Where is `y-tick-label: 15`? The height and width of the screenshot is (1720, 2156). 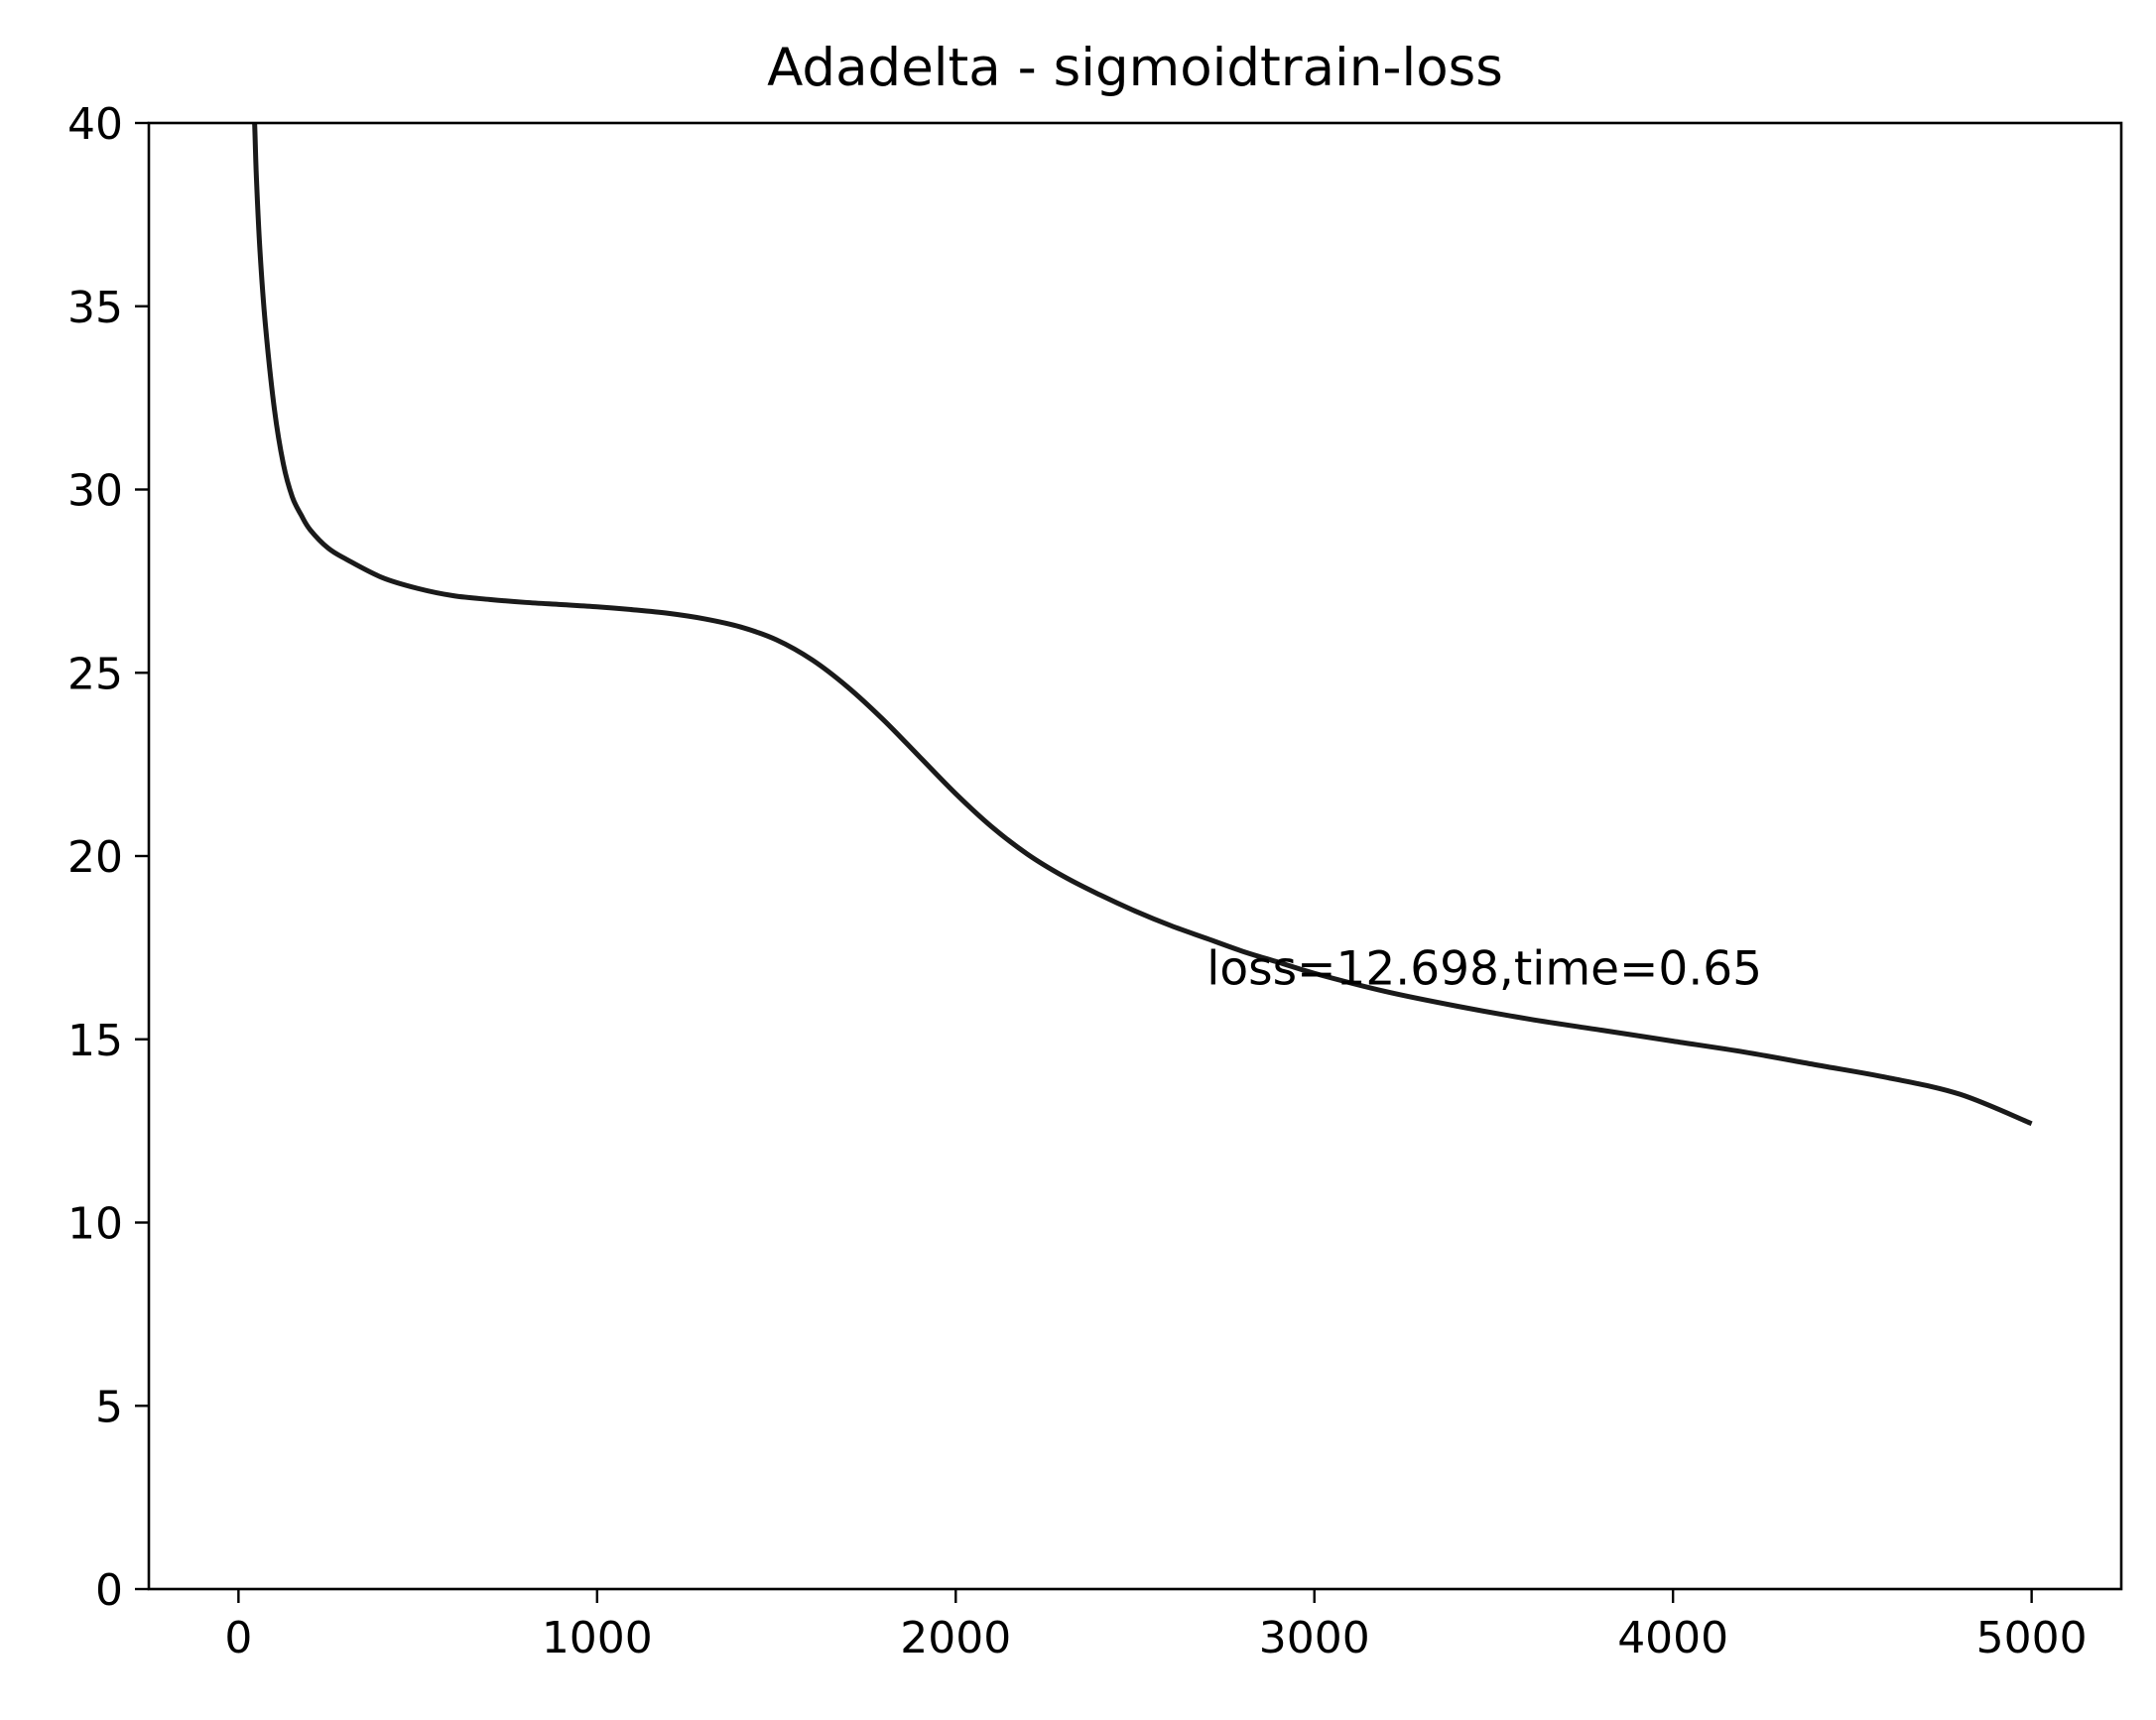
y-tick-label: 15 is located at coordinates (95, 1041).